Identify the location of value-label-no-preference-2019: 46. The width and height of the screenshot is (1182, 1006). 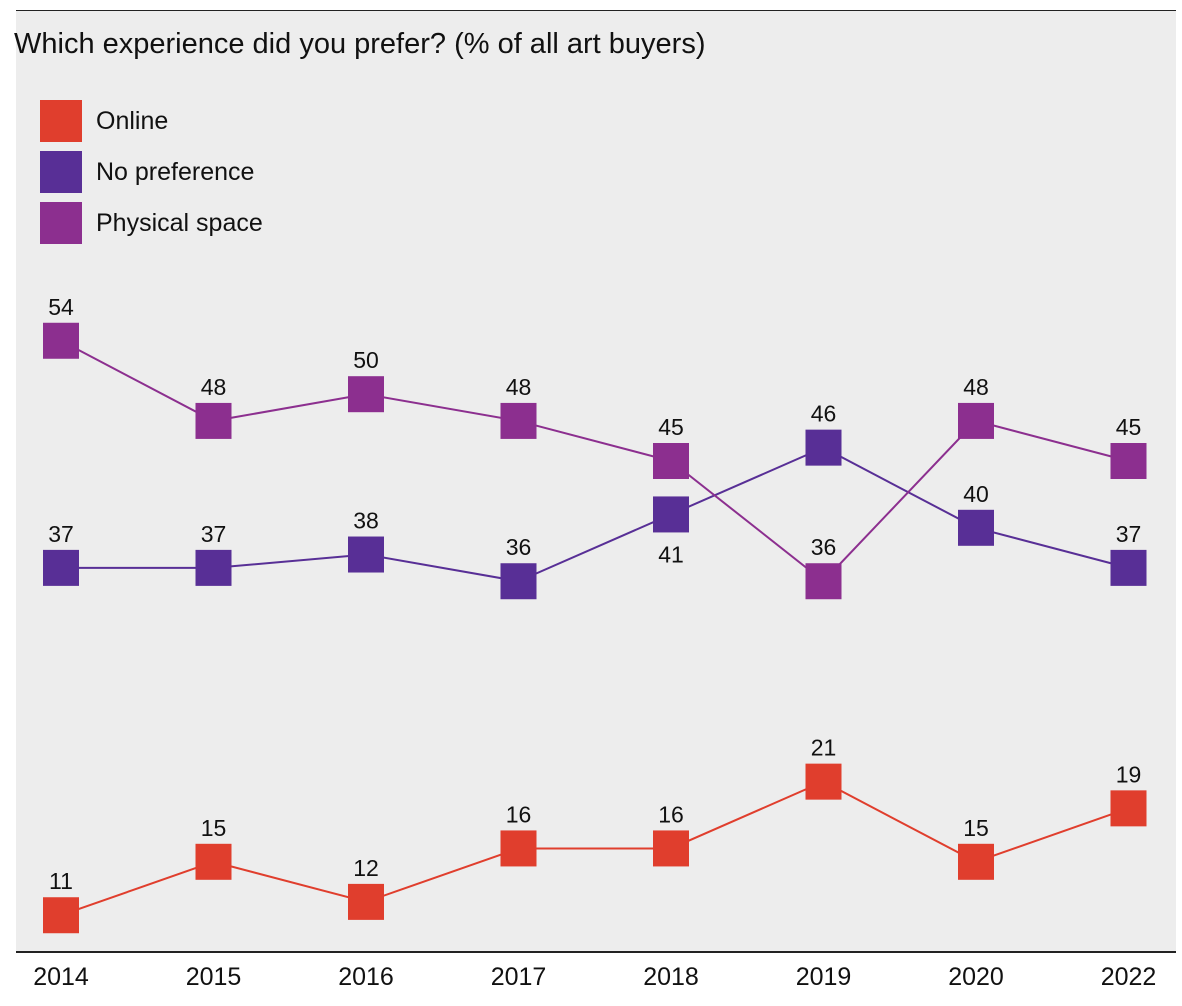
(824, 414).